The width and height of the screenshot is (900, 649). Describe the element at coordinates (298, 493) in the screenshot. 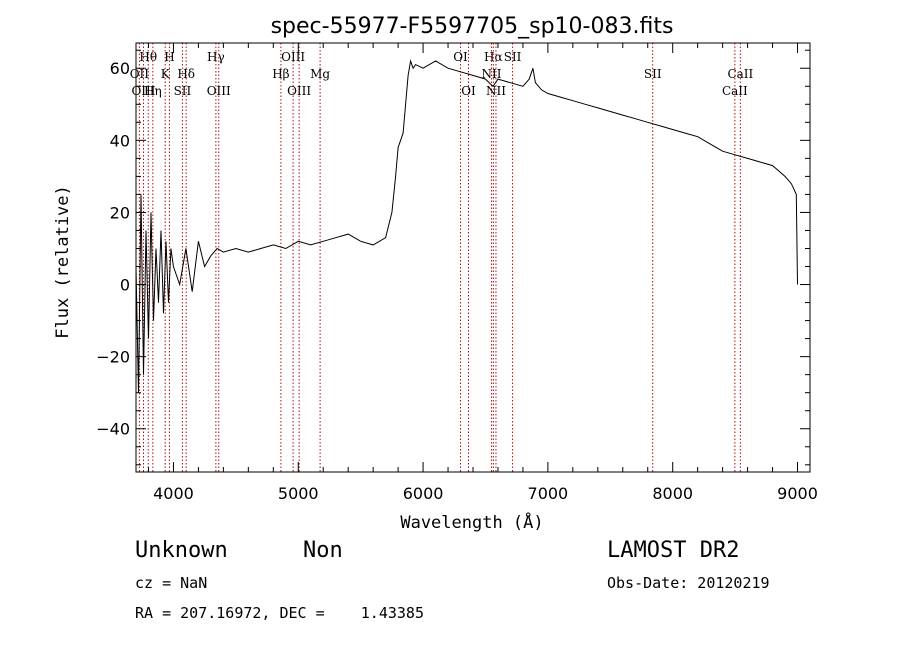

I see `x-tick-label: 5000` at that location.